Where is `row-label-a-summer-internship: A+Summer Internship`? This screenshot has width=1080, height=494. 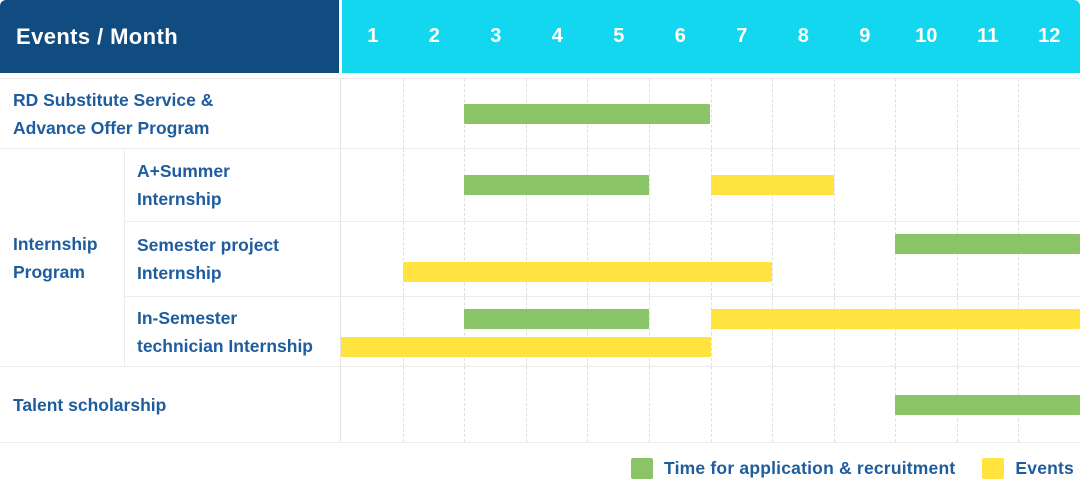
row-label-a-summer-internship: A+Summer Internship is located at coordinates (232, 185).